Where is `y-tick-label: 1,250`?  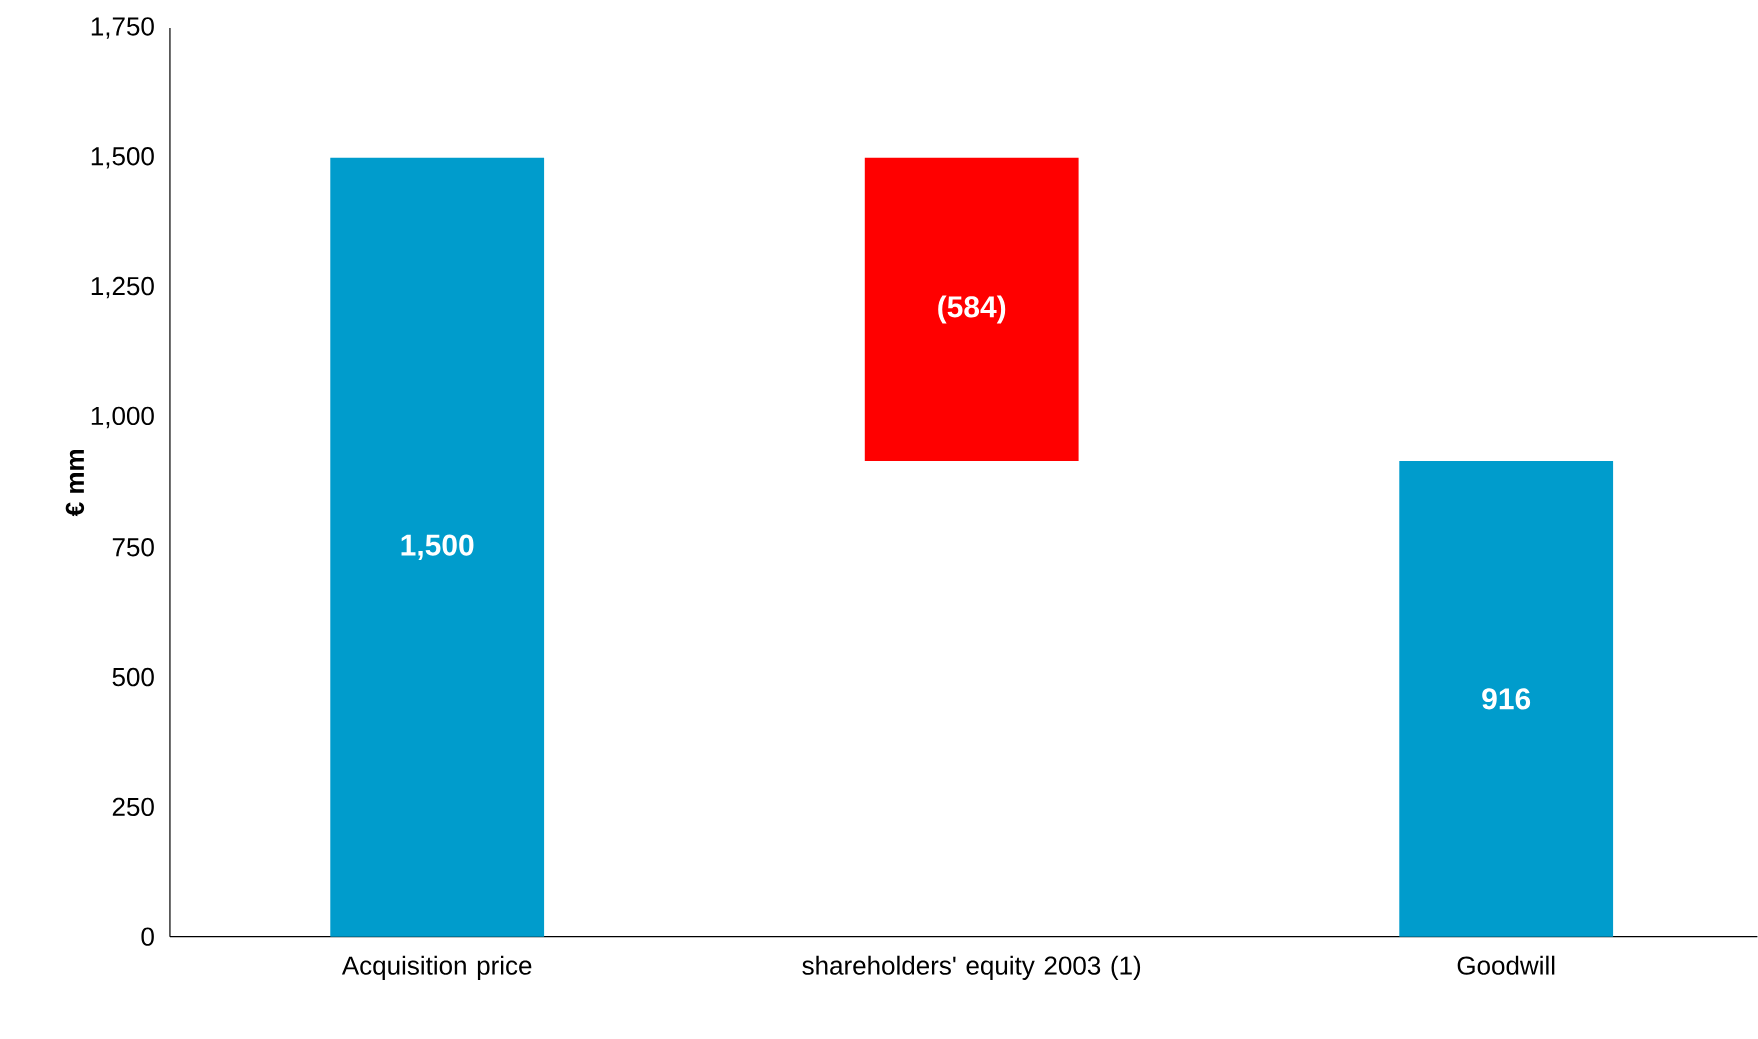
y-tick-label: 1,250 is located at coordinates (122, 288).